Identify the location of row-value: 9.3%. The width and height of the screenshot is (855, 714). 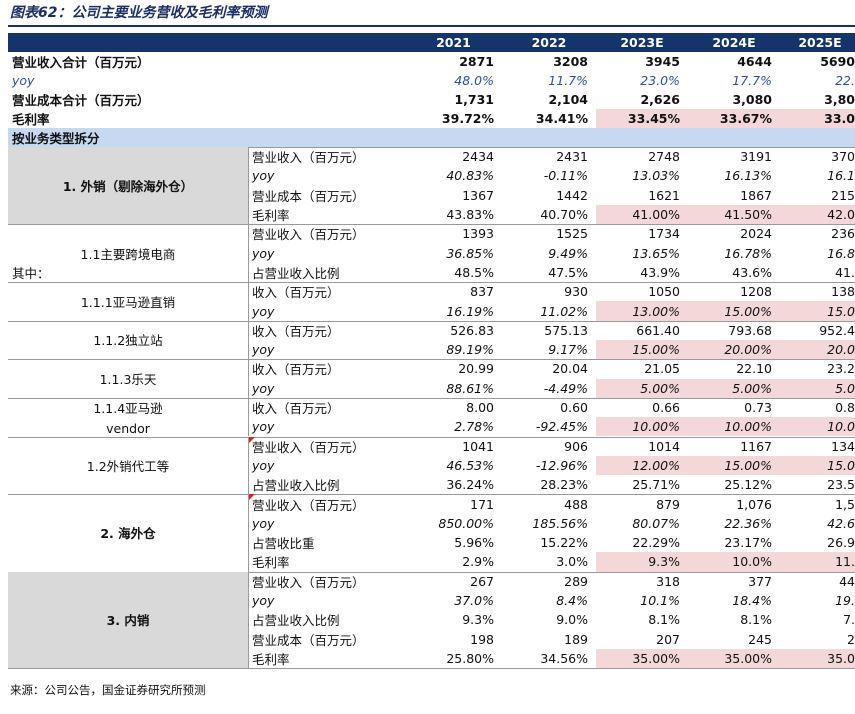
(664, 562).